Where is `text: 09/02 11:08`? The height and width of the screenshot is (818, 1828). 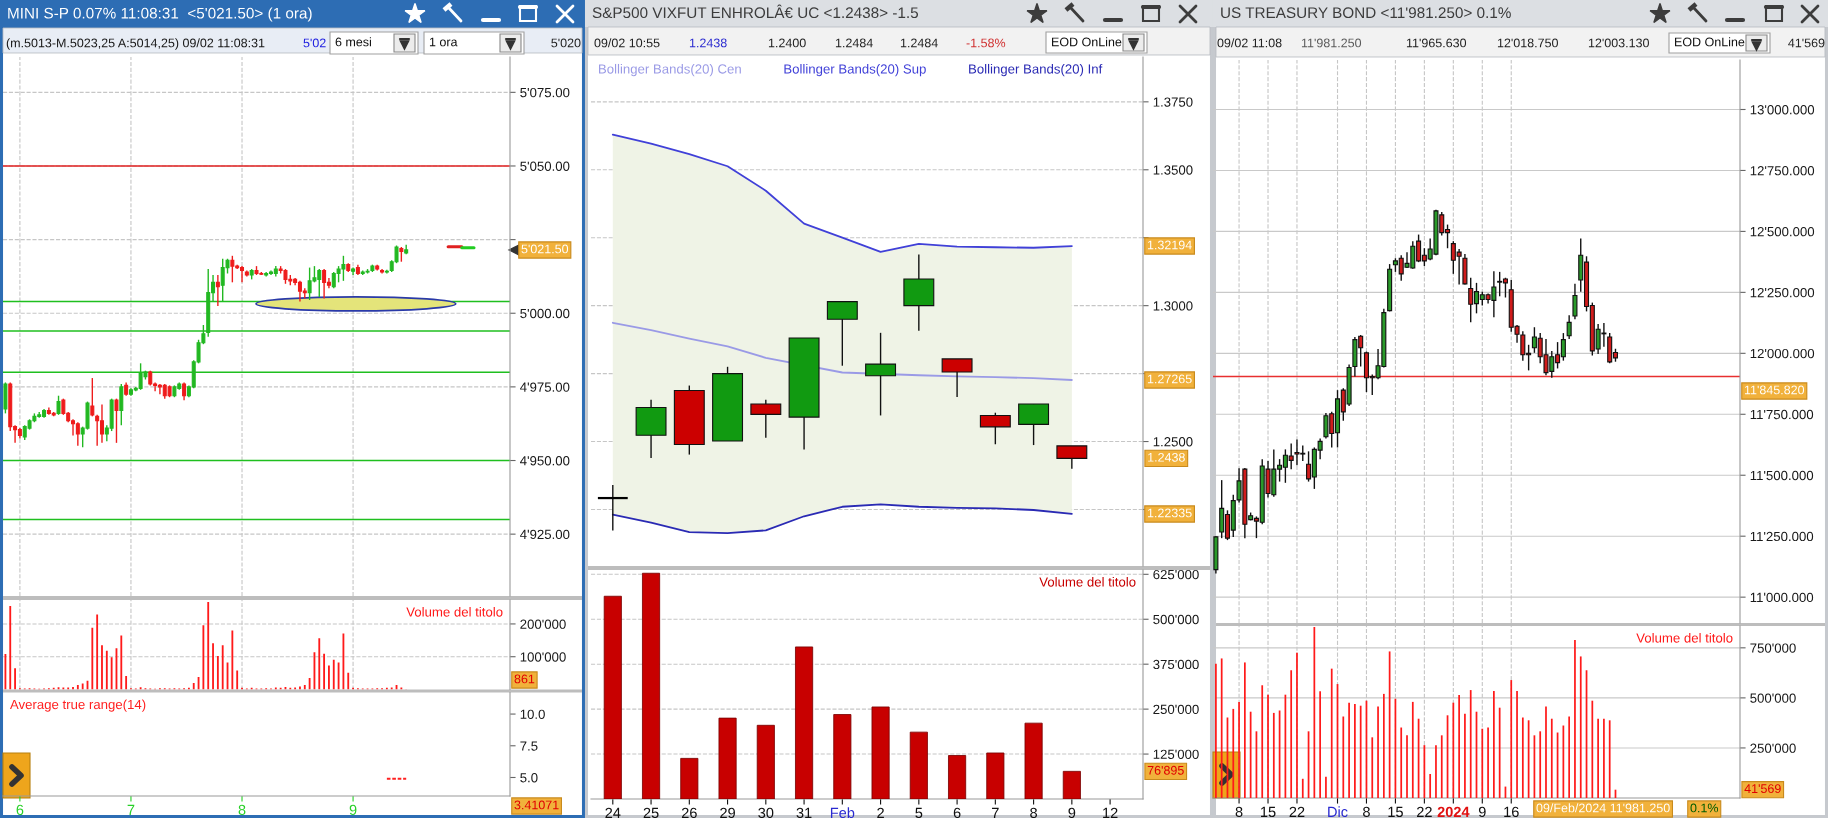 text: 09/02 11:08 is located at coordinates (1249, 43).